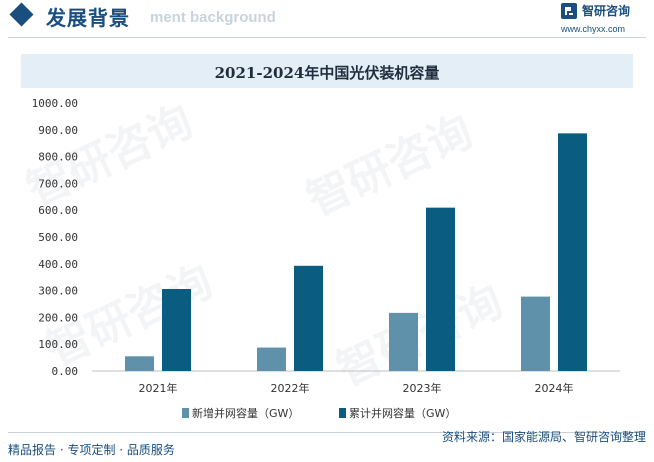 The image size is (654, 462). I want to click on y-tick-label: 400.00, so click(58, 264).